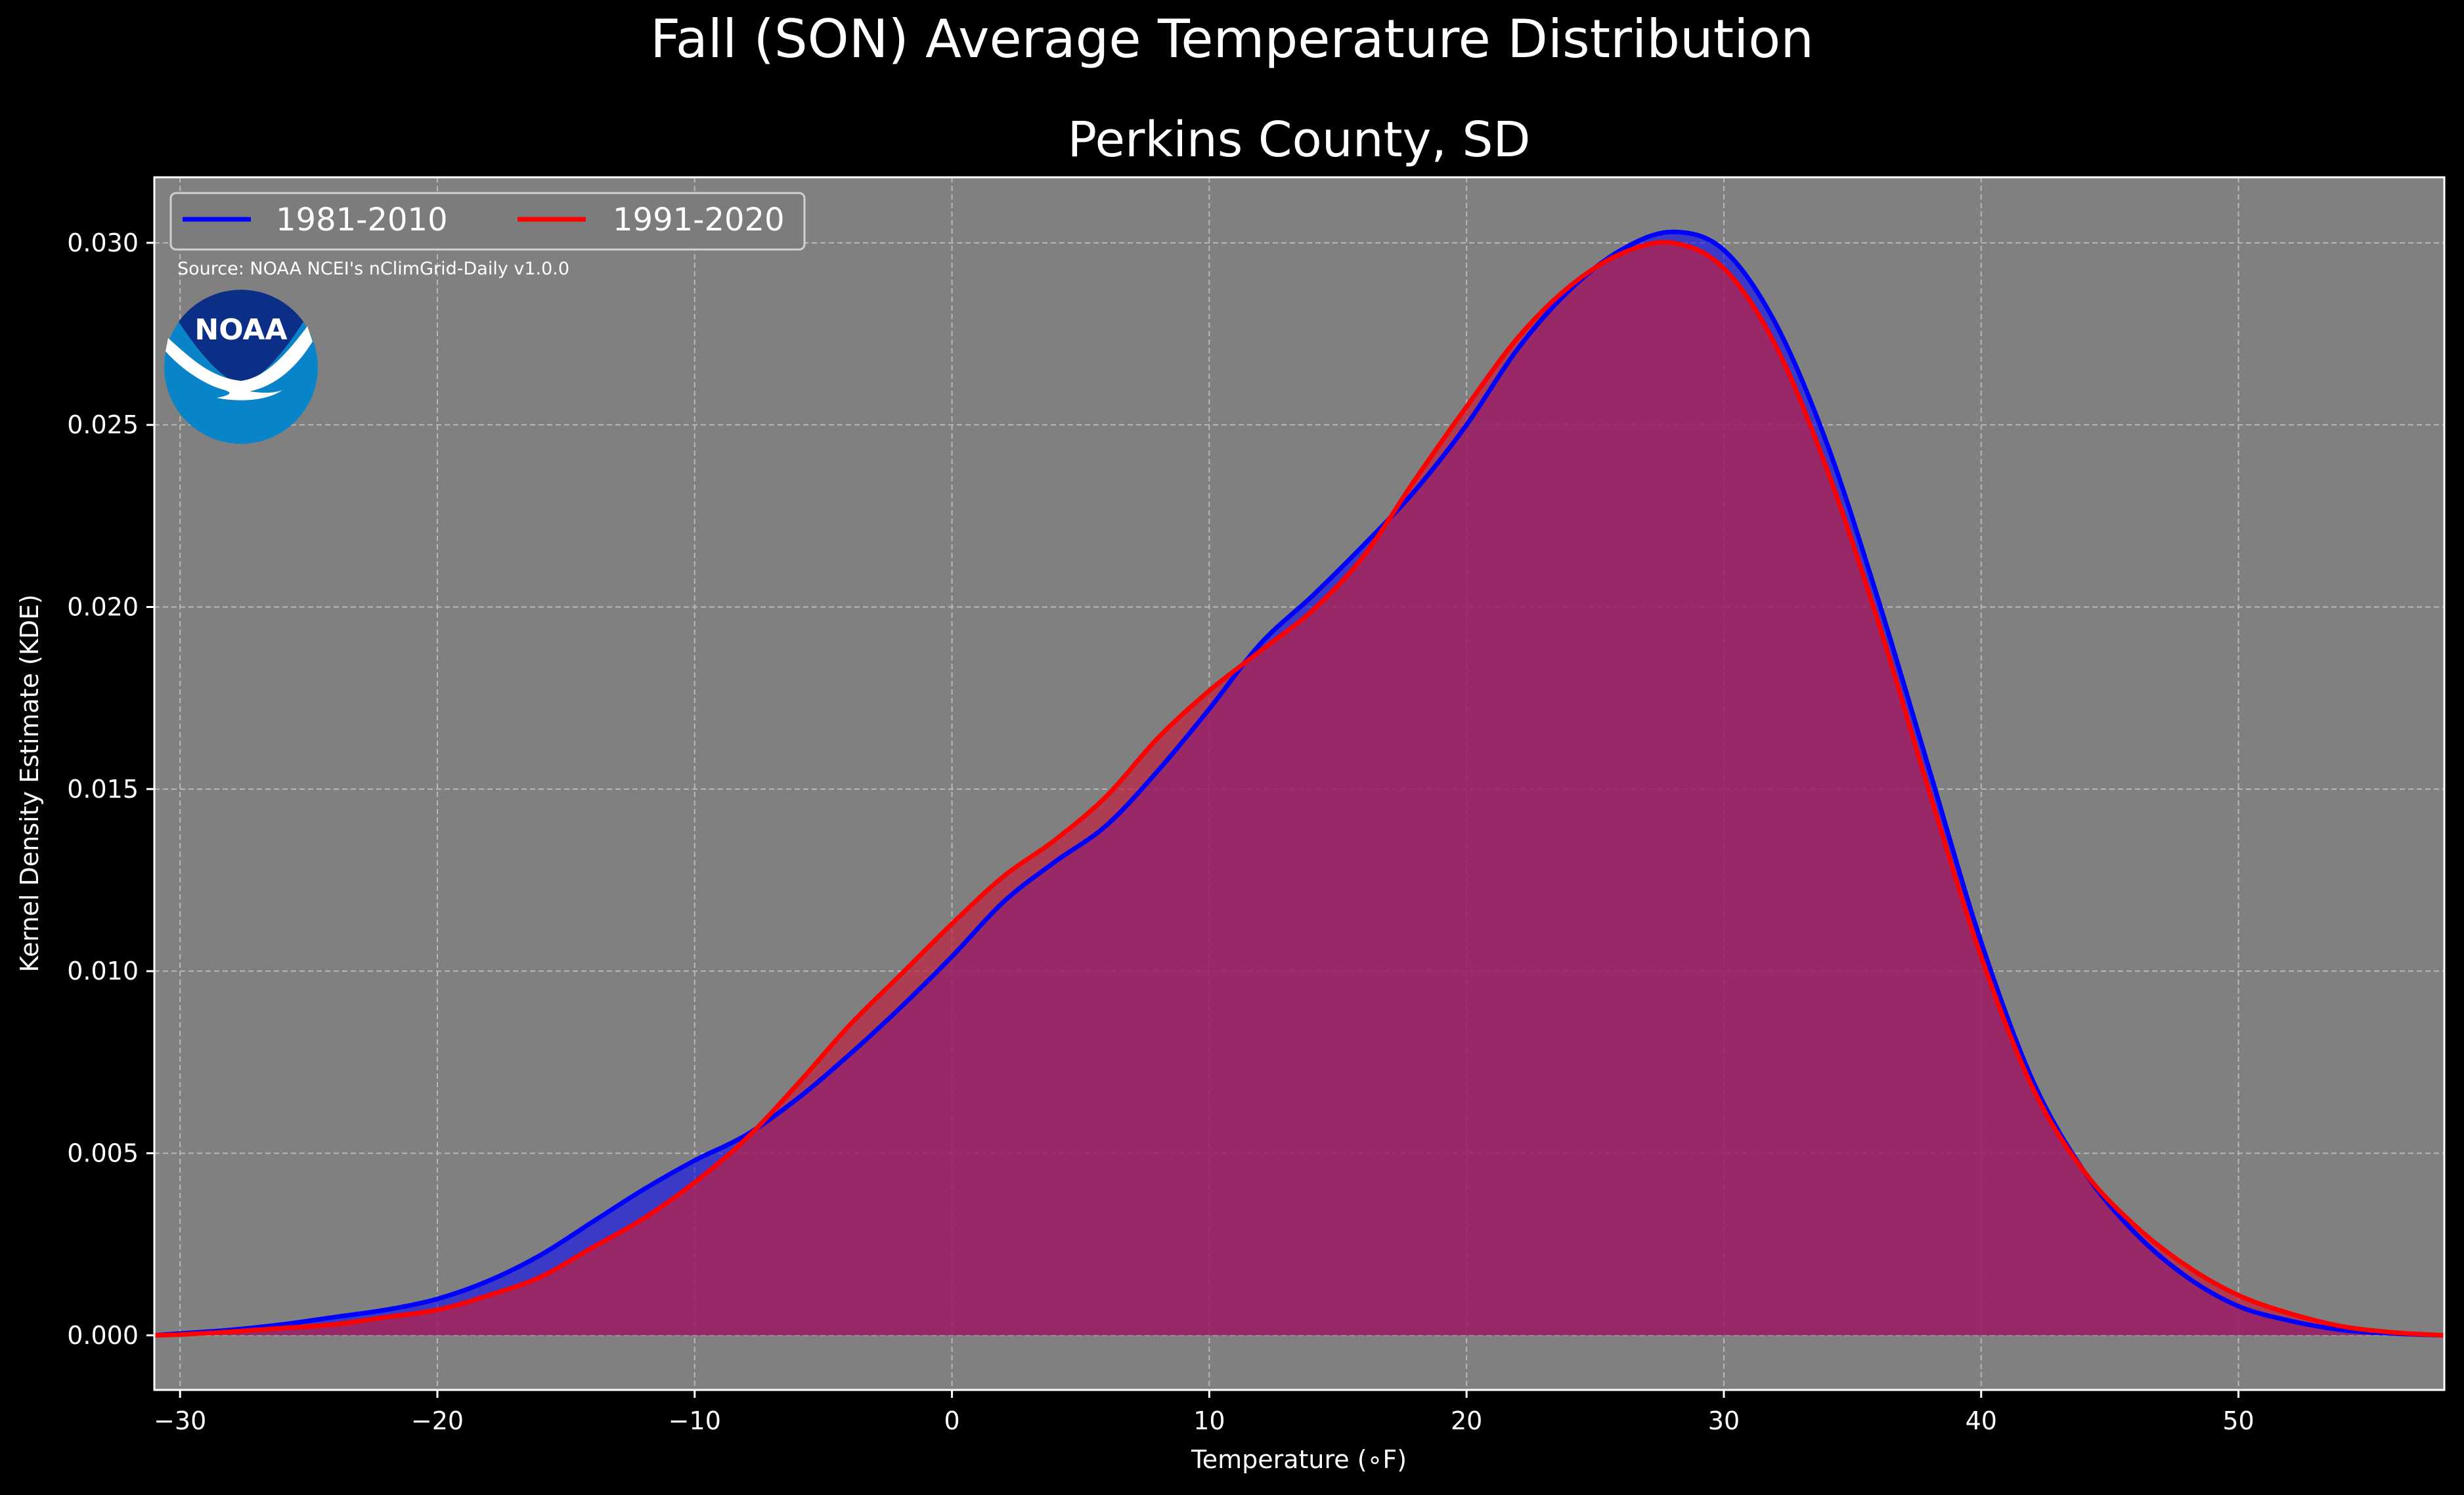  Describe the element at coordinates (699, 220) in the screenshot. I see `legend-label-1991-2020: 1991-2020` at that location.